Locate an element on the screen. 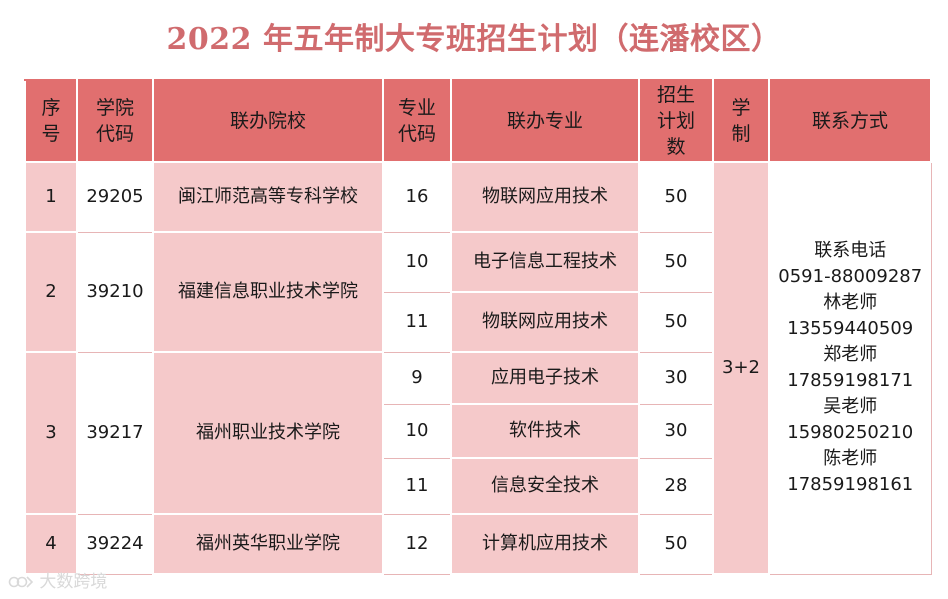  contact-line: 陈老师 is located at coordinates (850, 459).